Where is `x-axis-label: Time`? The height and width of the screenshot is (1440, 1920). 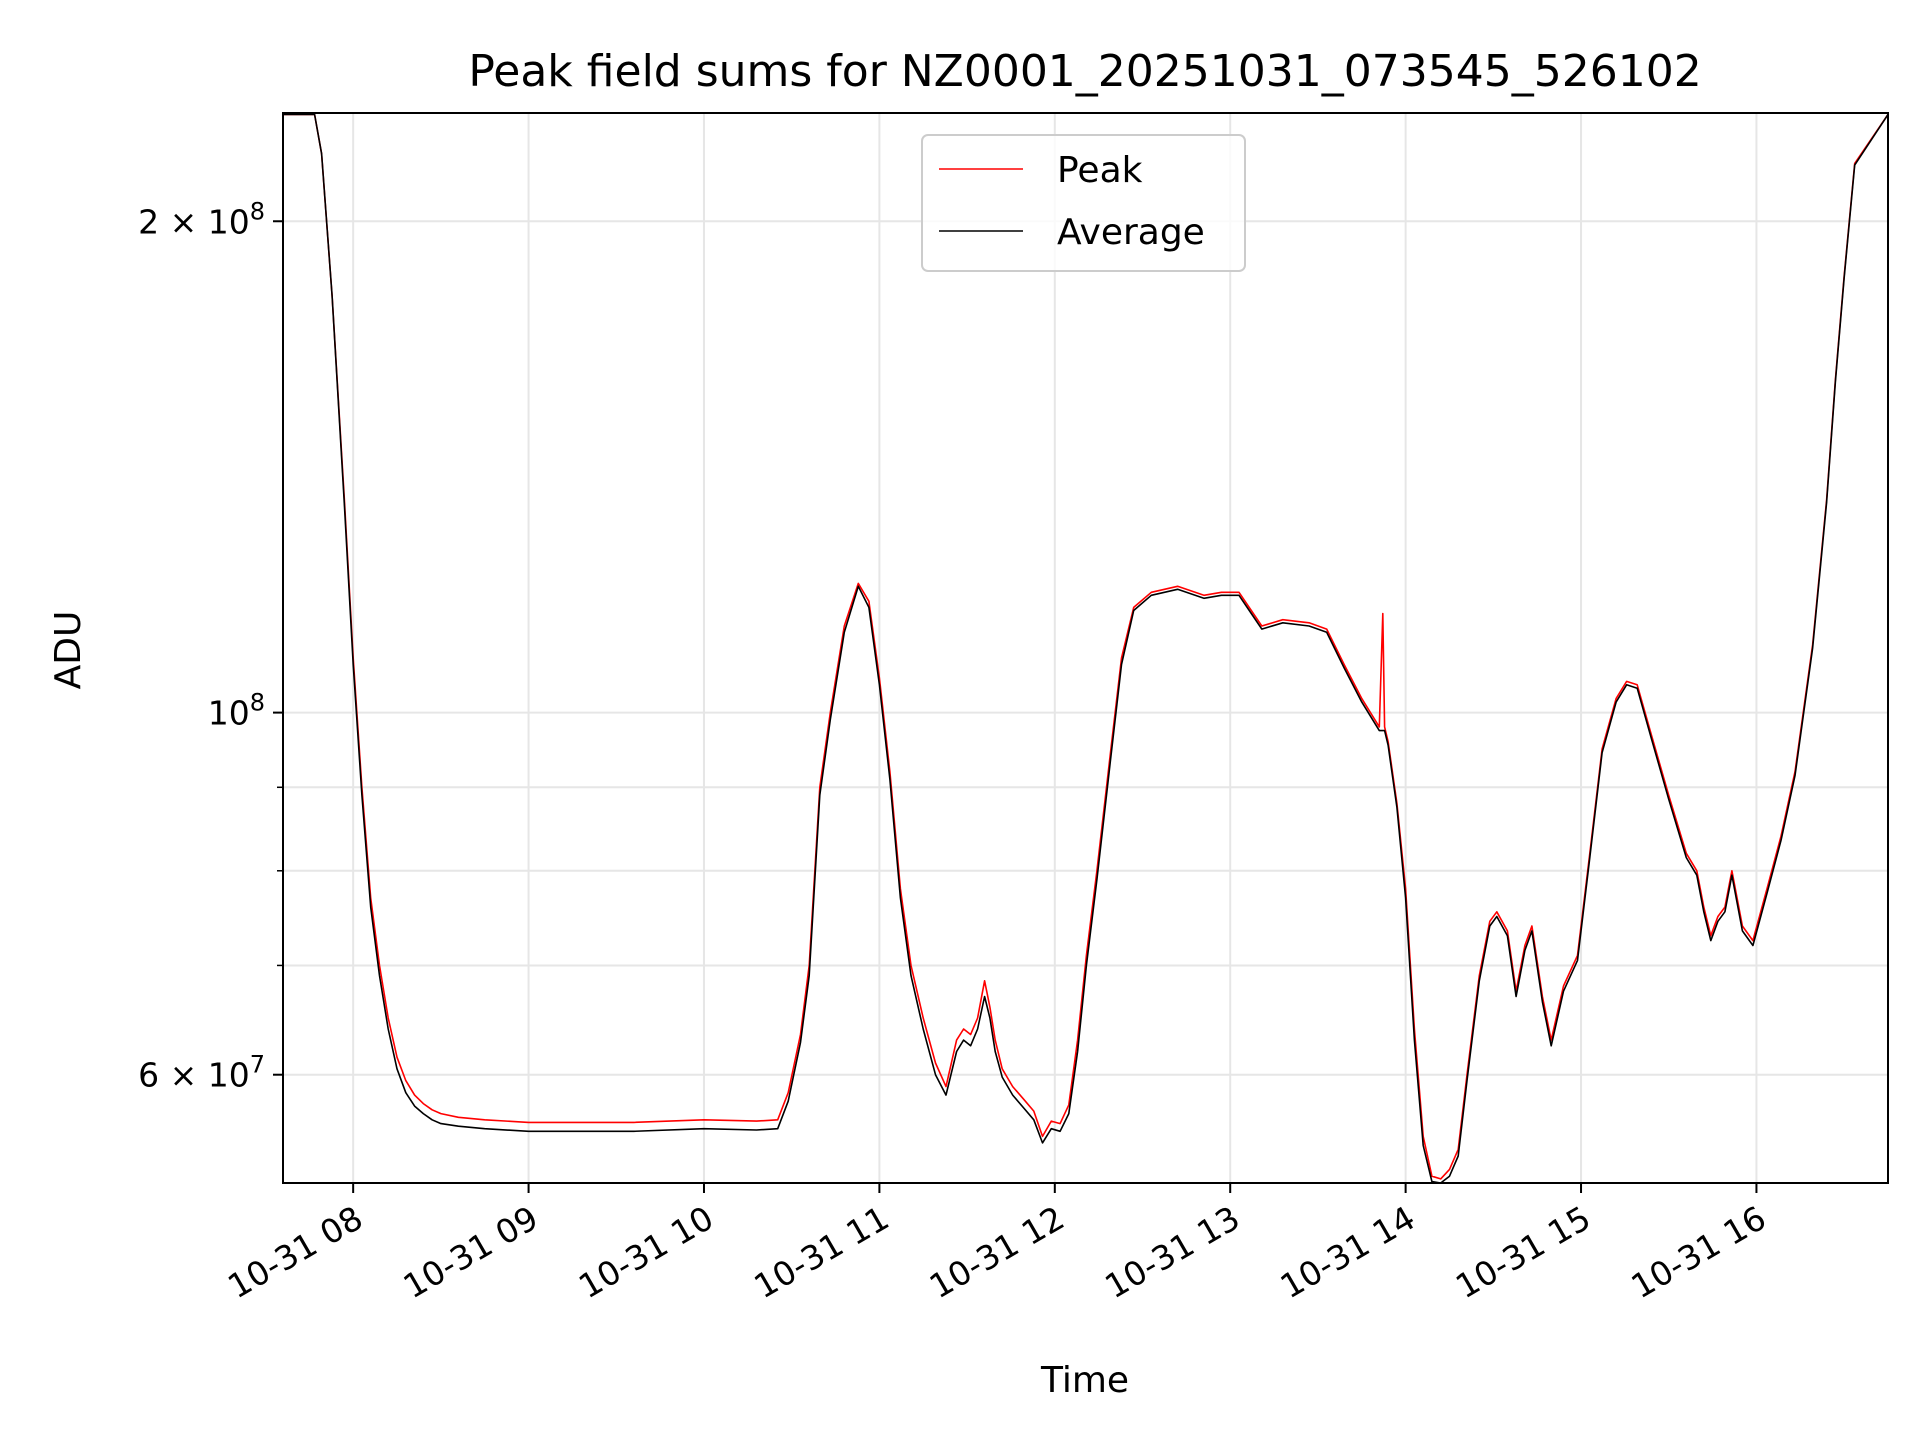
x-axis-label: Time is located at coordinates (1084, 1380).